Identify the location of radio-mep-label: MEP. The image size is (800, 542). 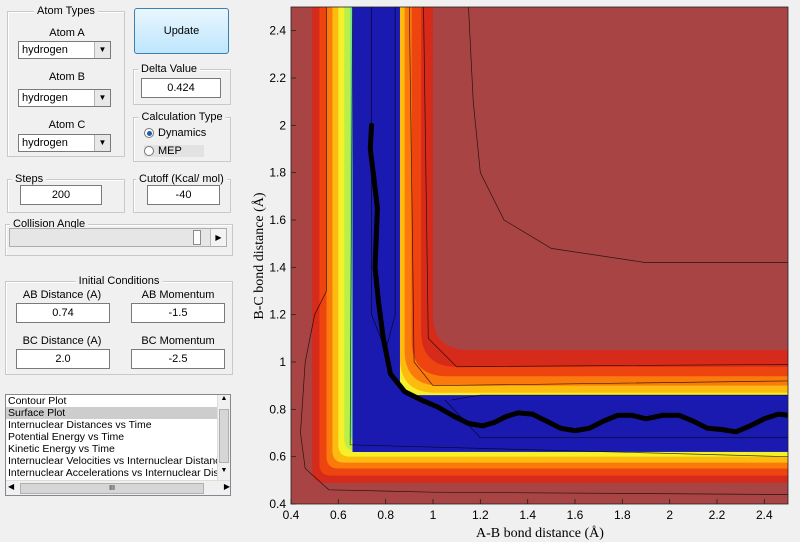
(170, 151).